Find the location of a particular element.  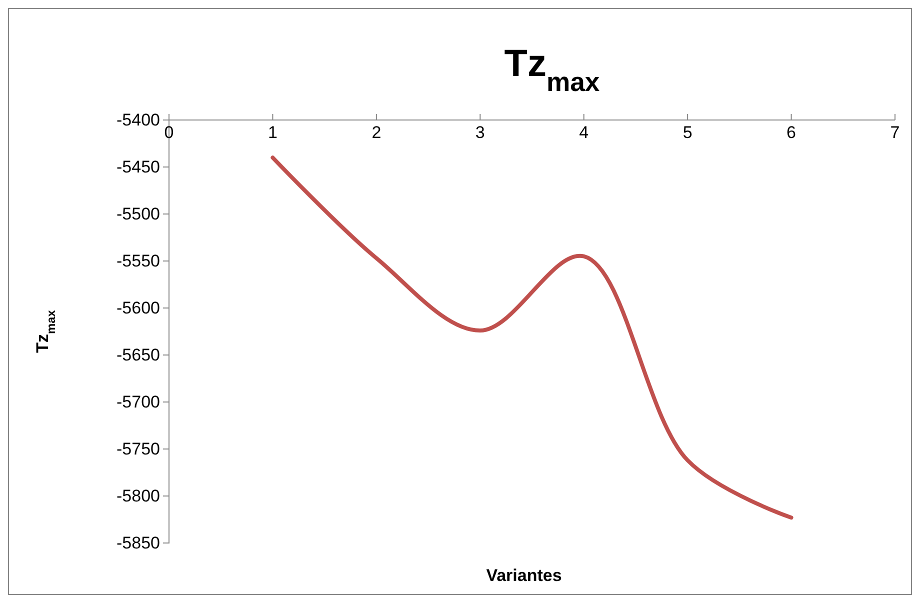

x-tick-label: 0 is located at coordinates (169, 132).